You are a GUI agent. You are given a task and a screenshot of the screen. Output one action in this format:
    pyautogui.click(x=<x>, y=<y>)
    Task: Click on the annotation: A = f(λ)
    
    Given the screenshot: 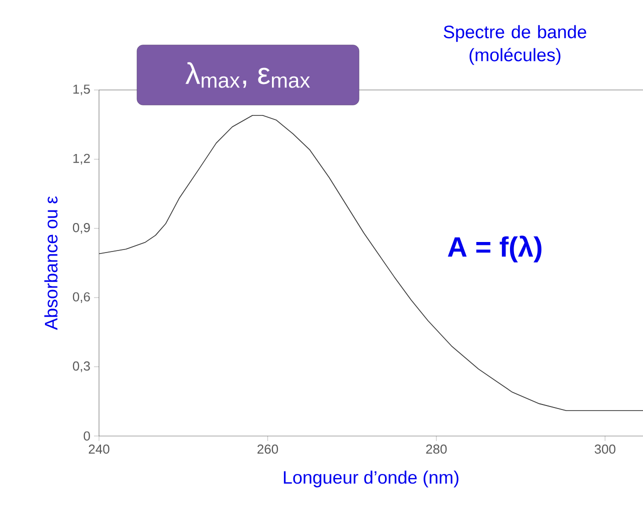 What is the action you would take?
    pyautogui.click(x=495, y=249)
    